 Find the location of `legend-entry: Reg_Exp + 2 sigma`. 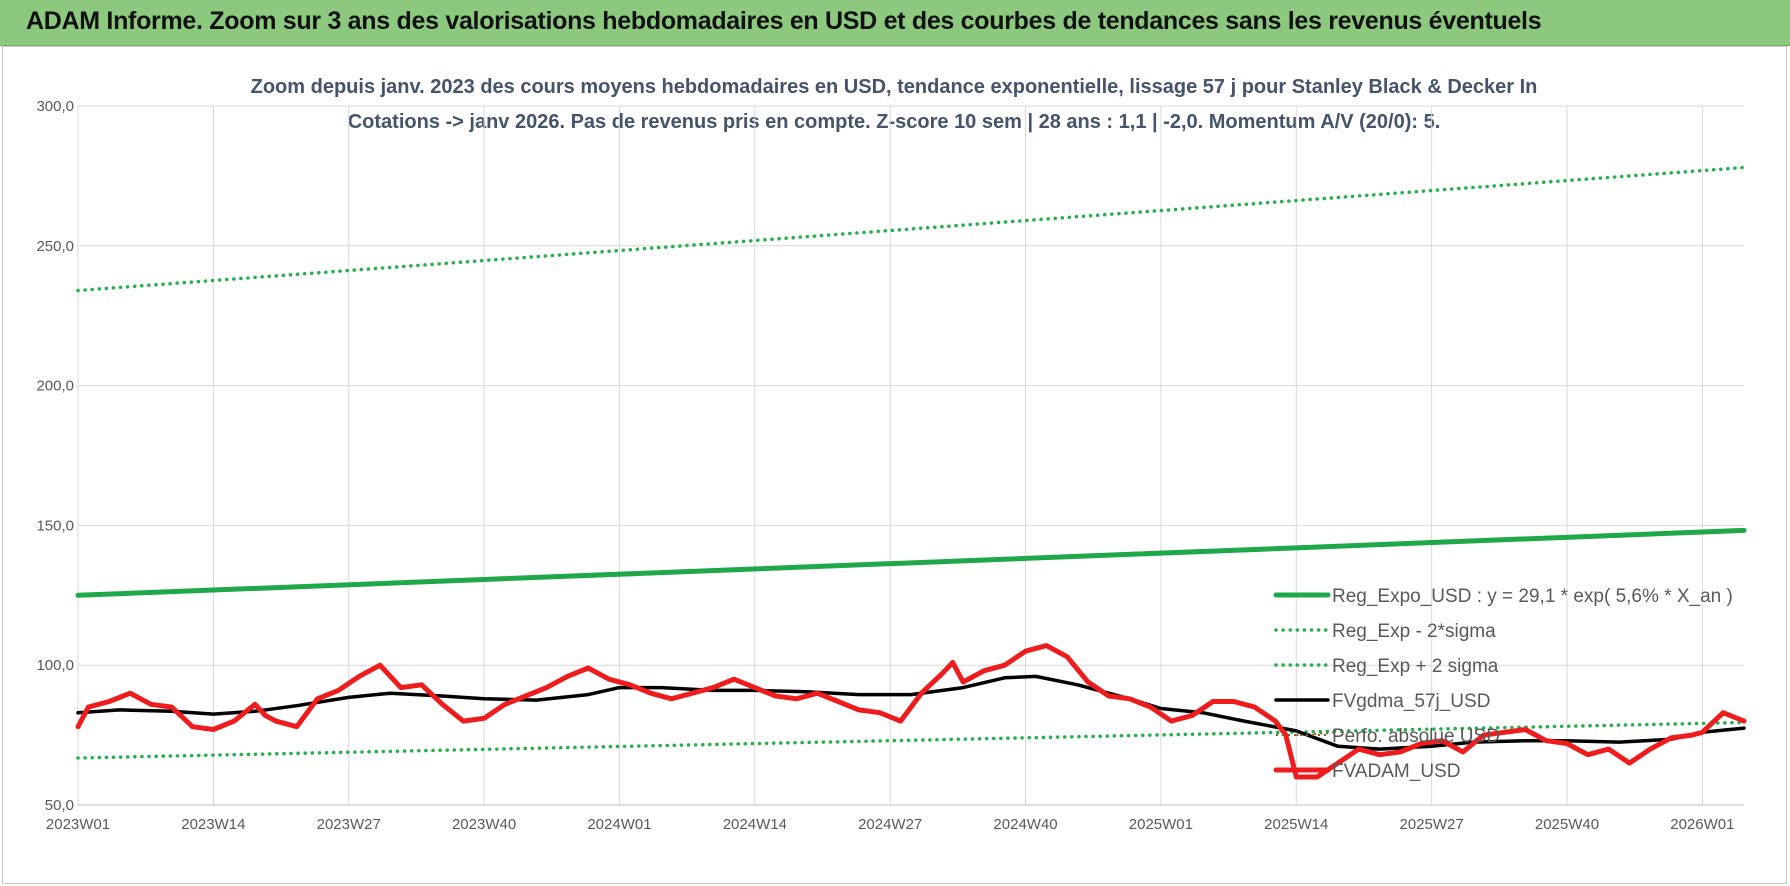

legend-entry: Reg_Exp + 2 sigma is located at coordinates (1415, 666).